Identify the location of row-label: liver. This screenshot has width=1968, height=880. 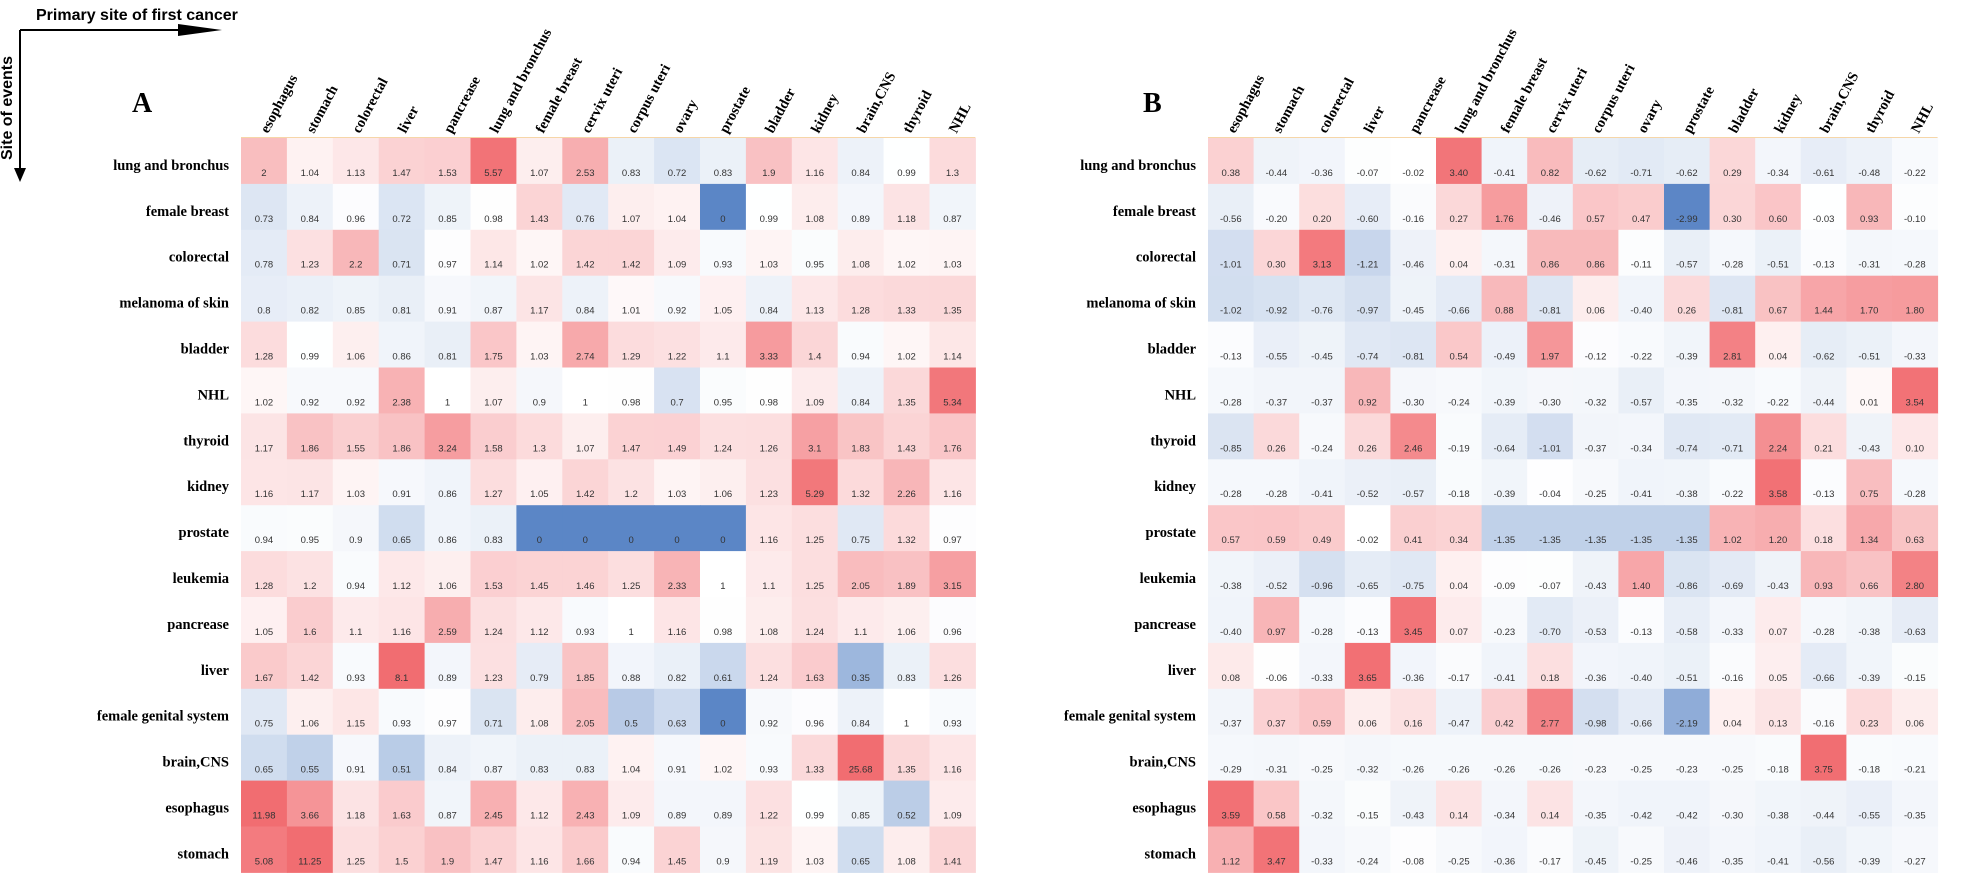
(215, 671).